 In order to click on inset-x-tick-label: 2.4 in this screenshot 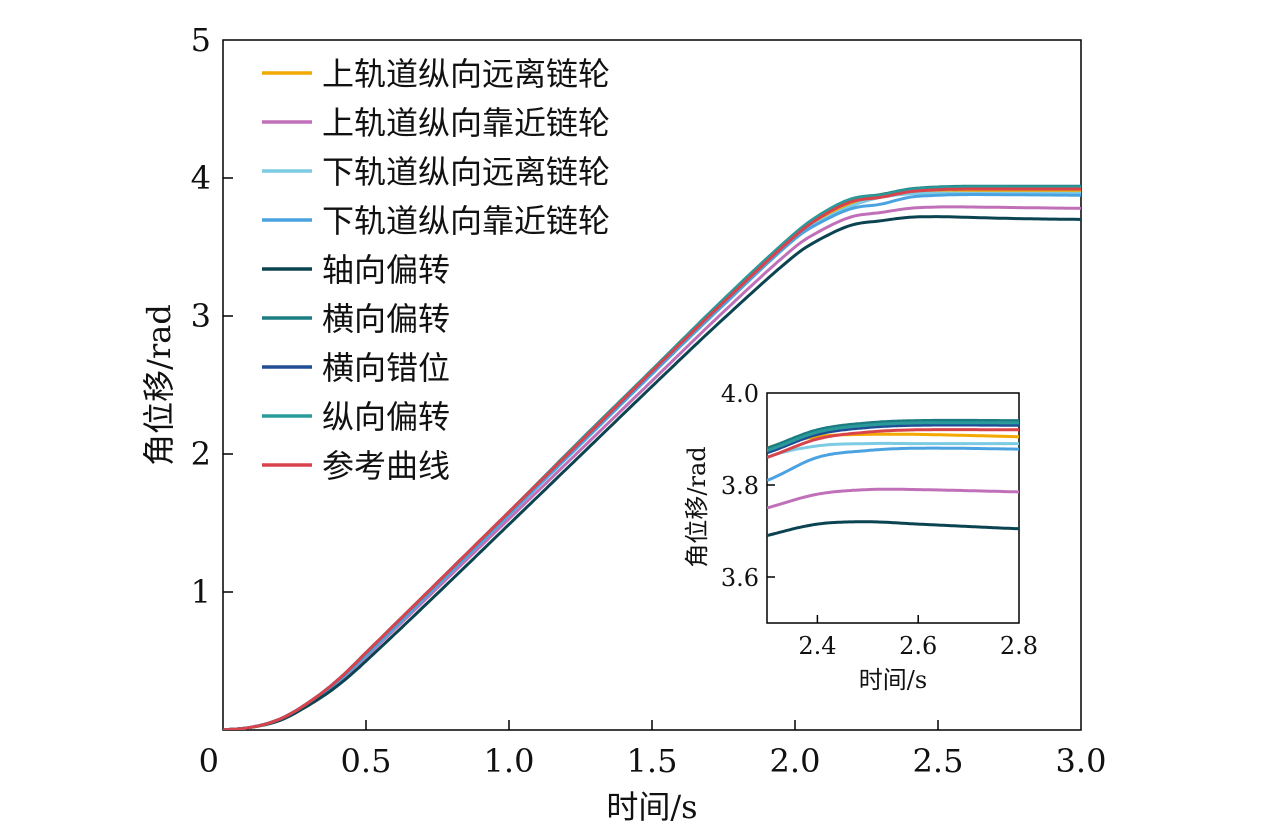, I will do `click(817, 646)`.